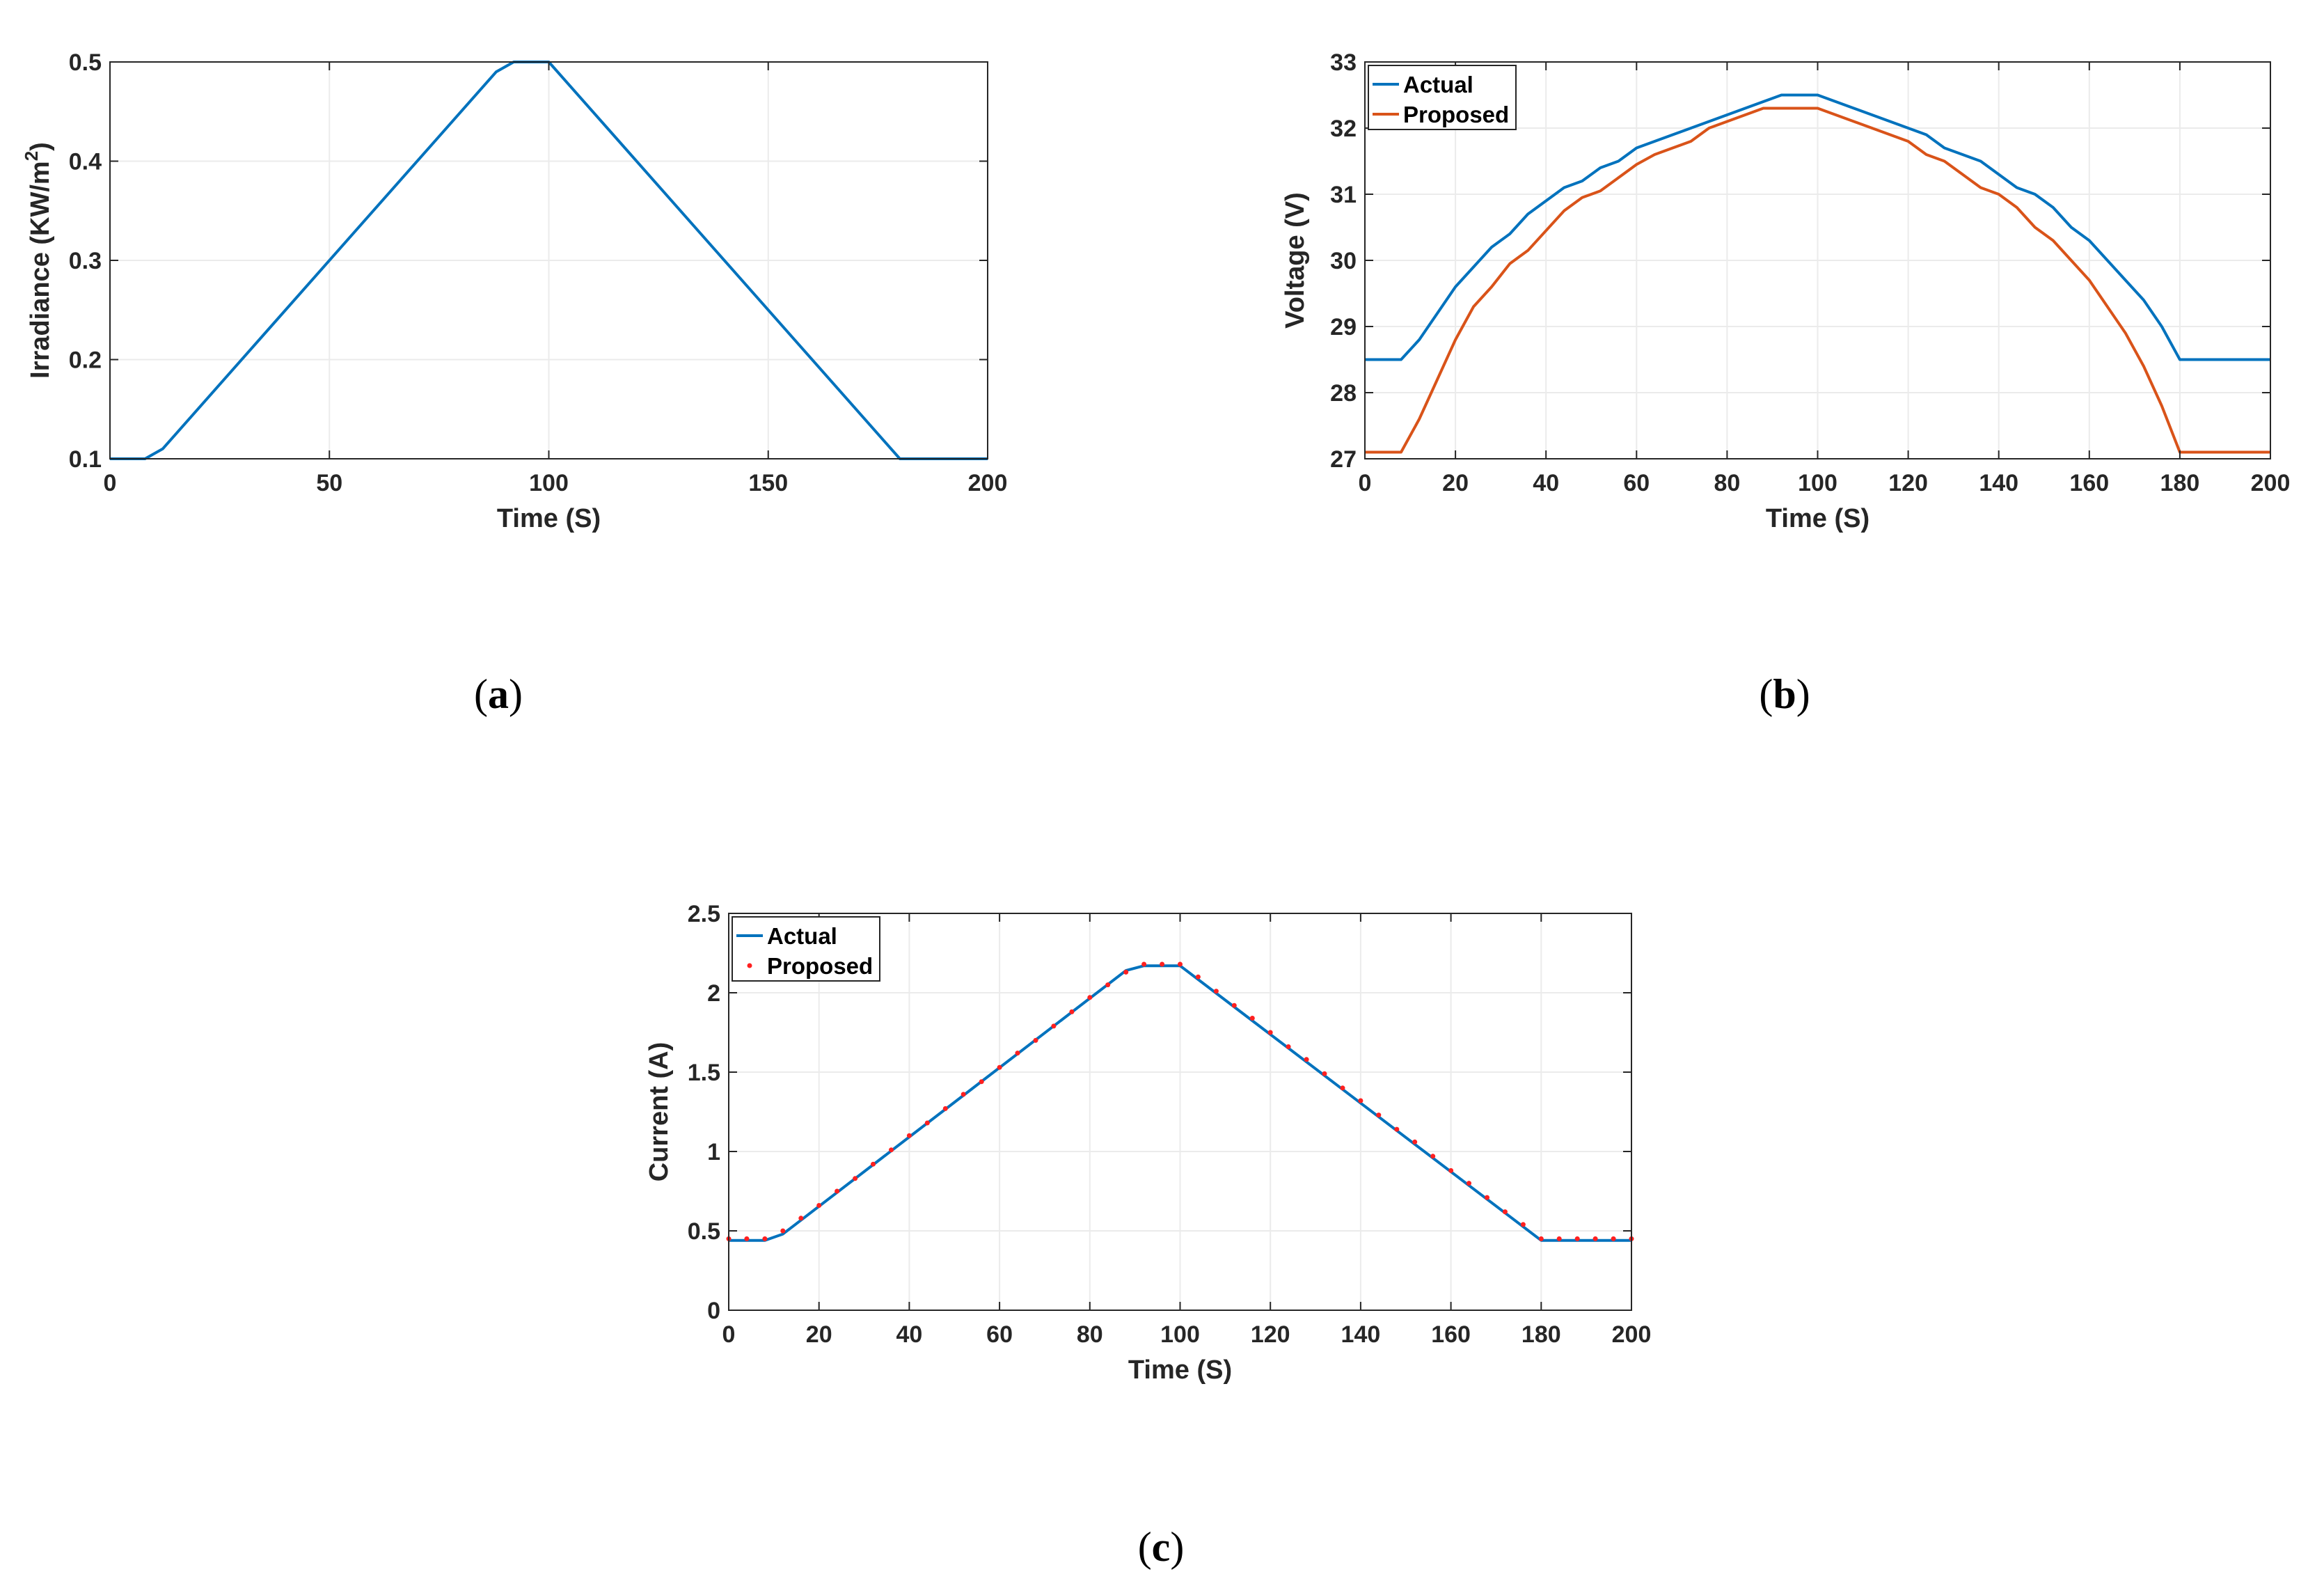  I want to click on x-tick-label: 40, so click(1546, 483).